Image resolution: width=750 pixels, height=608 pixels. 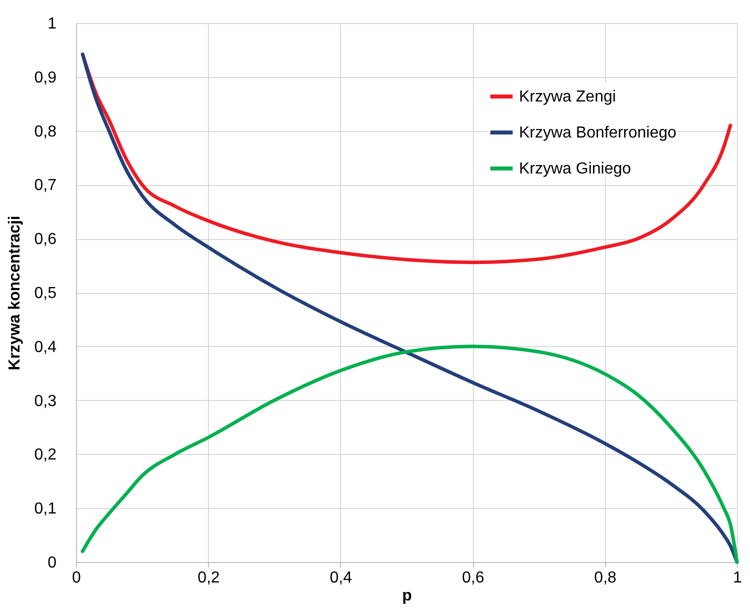 What do you see at coordinates (407, 596) in the screenshot?
I see `x-axis-title: p` at bounding box center [407, 596].